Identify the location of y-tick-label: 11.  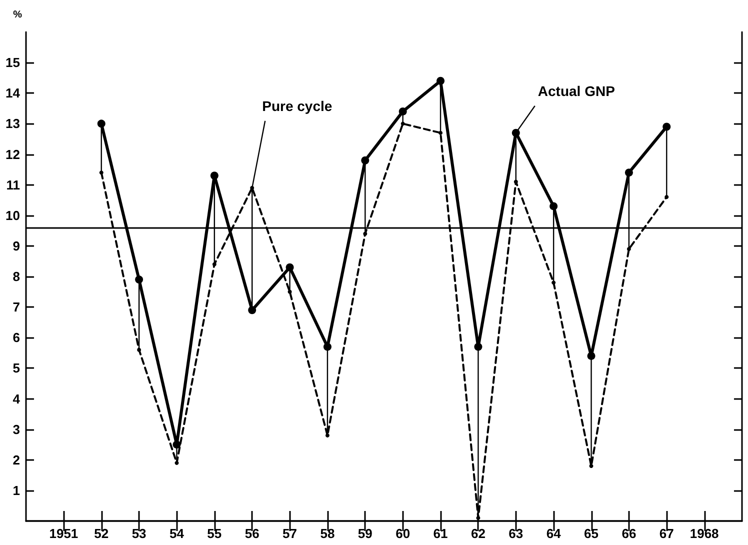
(13, 184).